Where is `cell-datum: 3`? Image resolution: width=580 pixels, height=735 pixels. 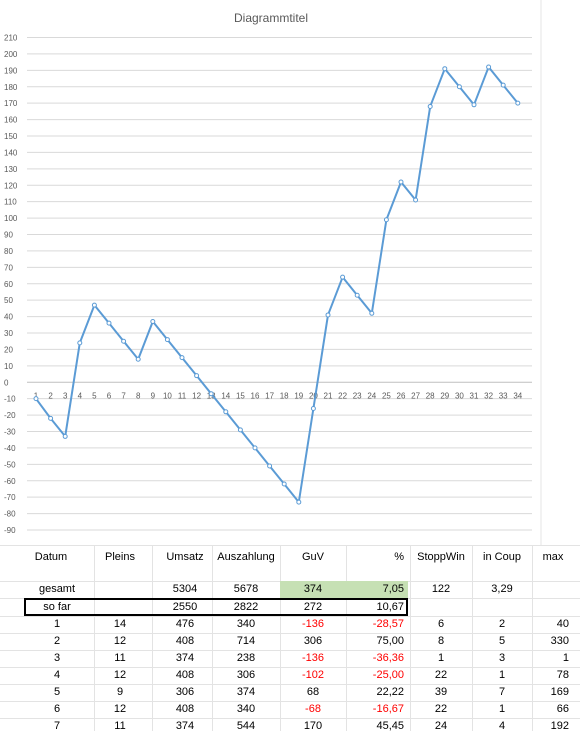 cell-datum: 3 is located at coordinates (57, 658).